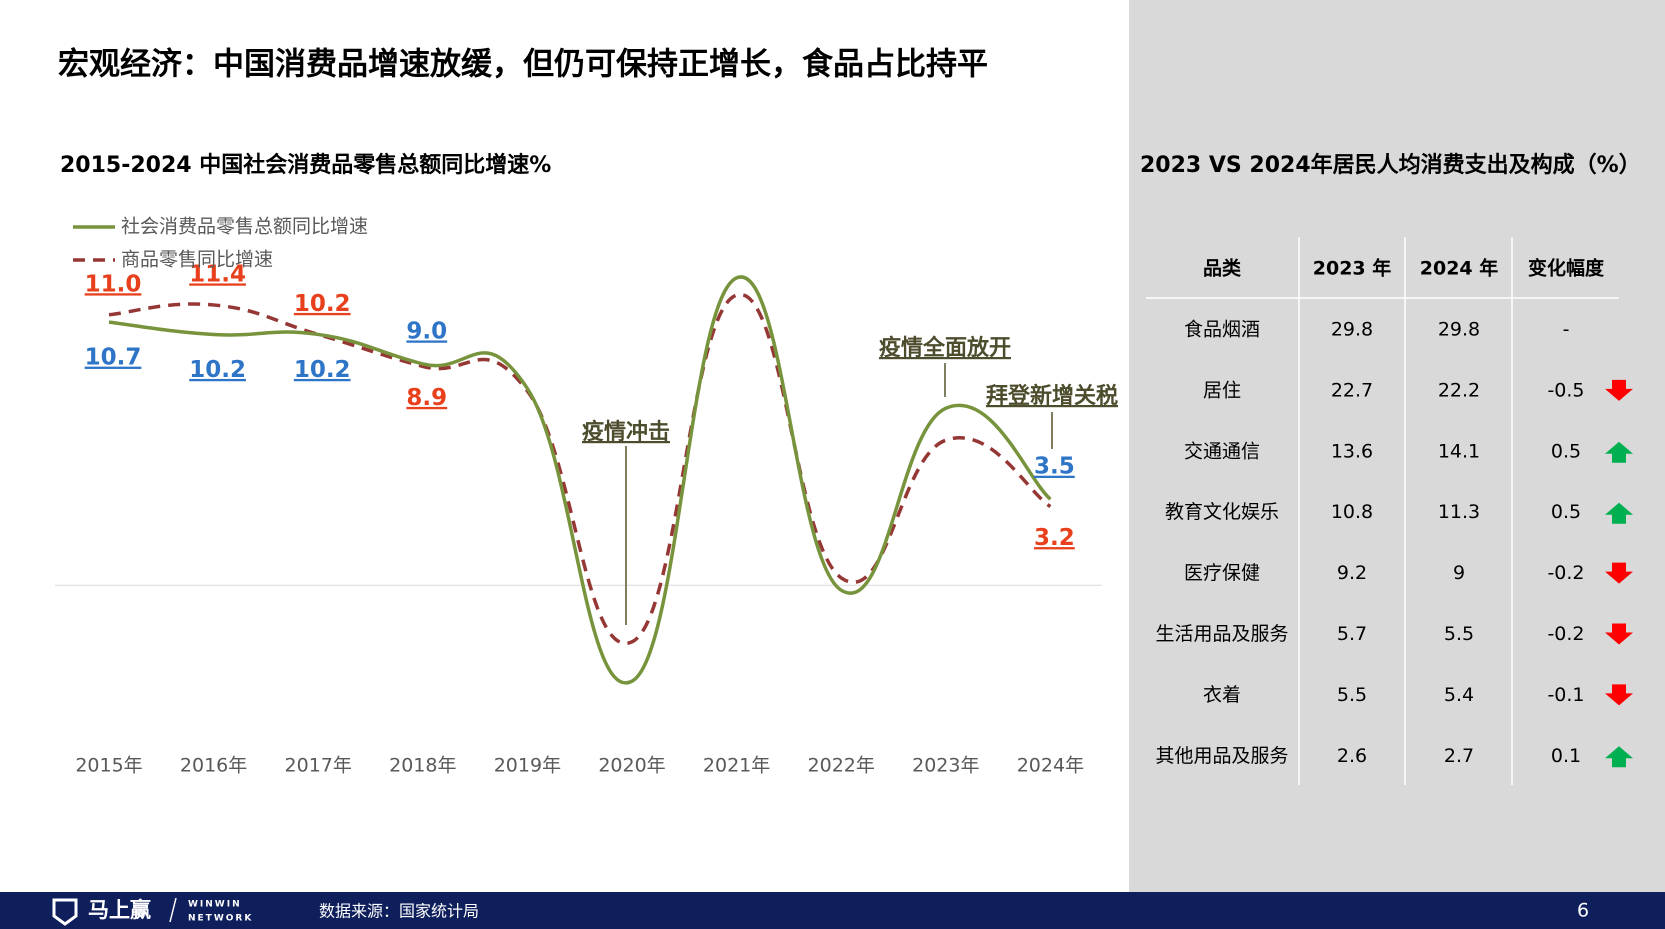 The height and width of the screenshot is (929, 1665). I want to click on data-label: 9.0, so click(426, 331).